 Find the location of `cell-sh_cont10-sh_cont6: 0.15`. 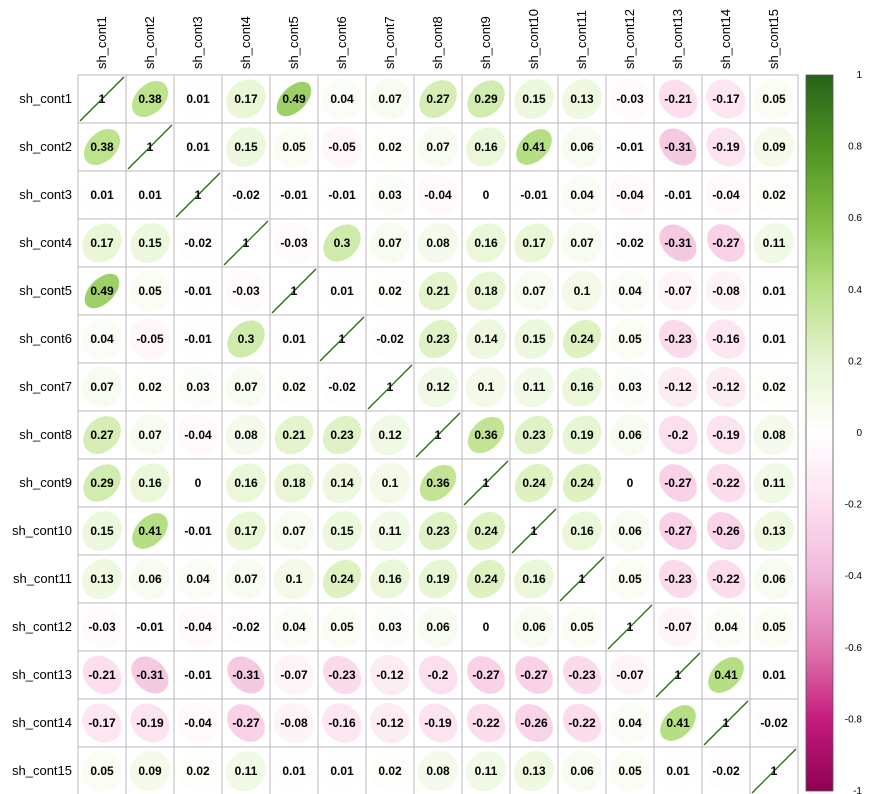

cell-sh_cont10-sh_cont6: 0.15 is located at coordinates (342, 531).